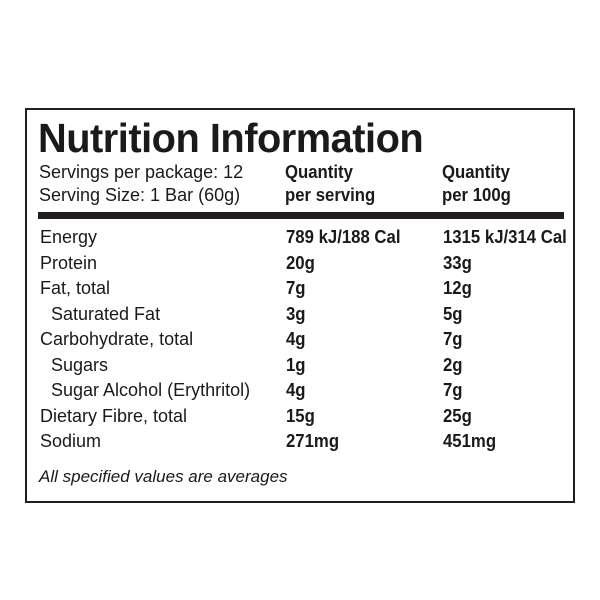  Describe the element at coordinates (457, 288) in the screenshot. I see `nutrient-value-per-100g: 12g` at that location.